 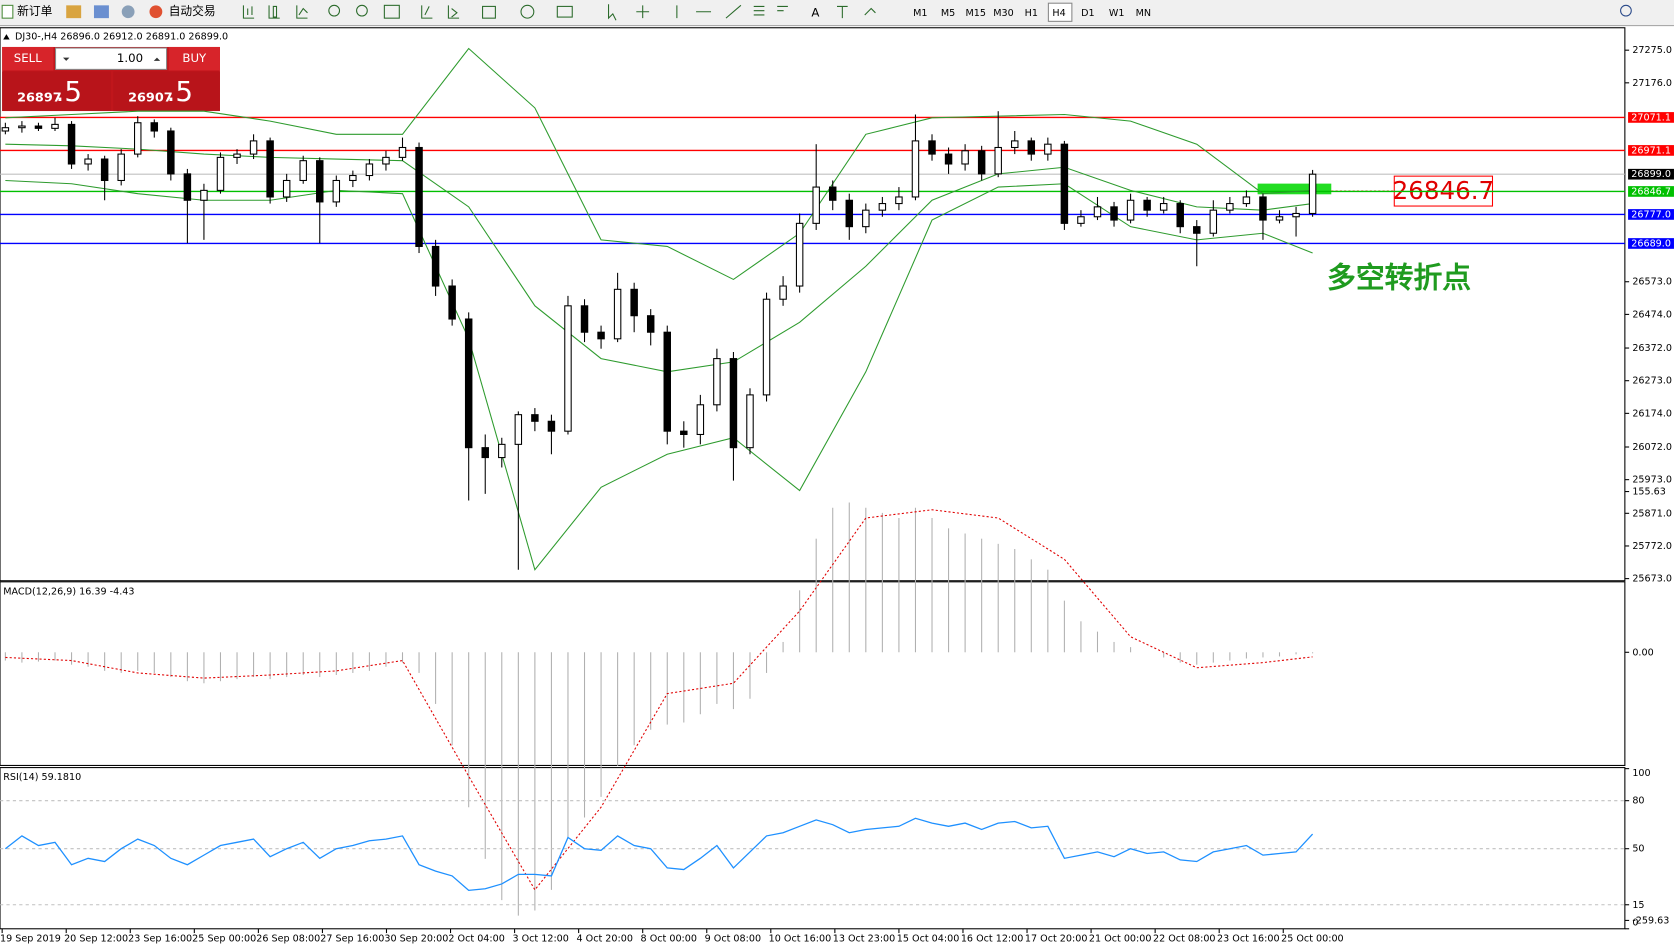 What do you see at coordinates (559, 12) in the screenshot?
I see `toolbar-icons` at bounding box center [559, 12].